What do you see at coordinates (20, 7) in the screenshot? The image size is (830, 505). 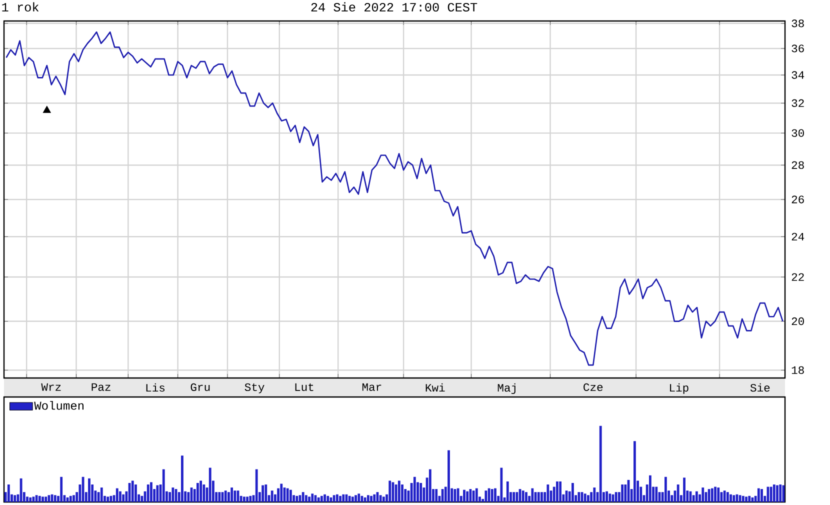 I see `chart-title: 1 rok` at bounding box center [20, 7].